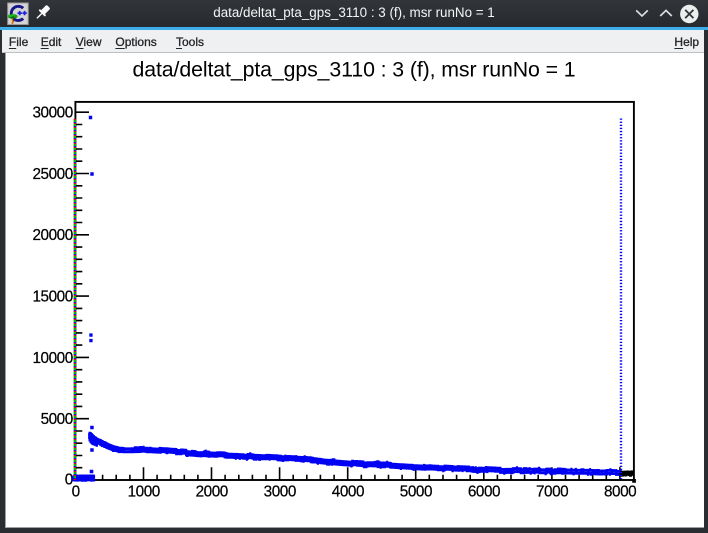 The width and height of the screenshot is (708, 533). Describe the element at coordinates (347, 491) in the screenshot. I see `svg-text: 4000` at that location.